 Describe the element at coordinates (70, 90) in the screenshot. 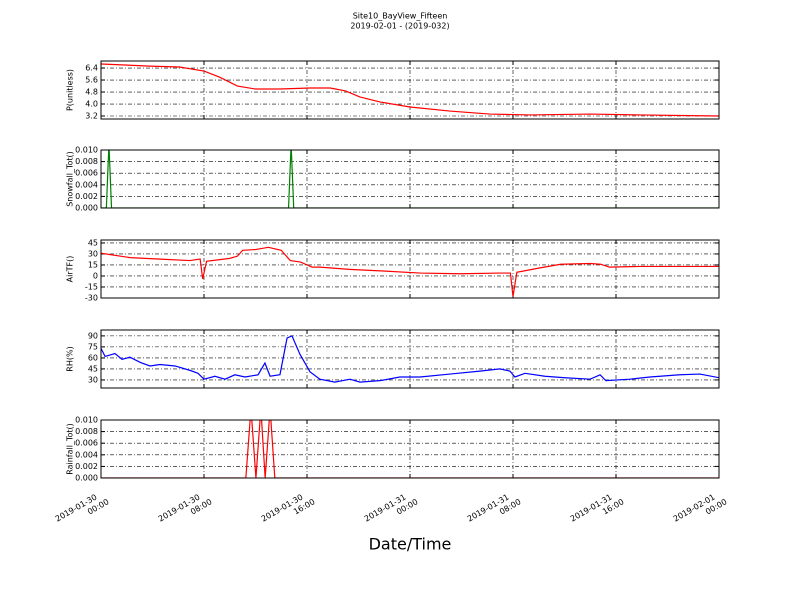

I see `y-axis-label: P(unitless)` at that location.